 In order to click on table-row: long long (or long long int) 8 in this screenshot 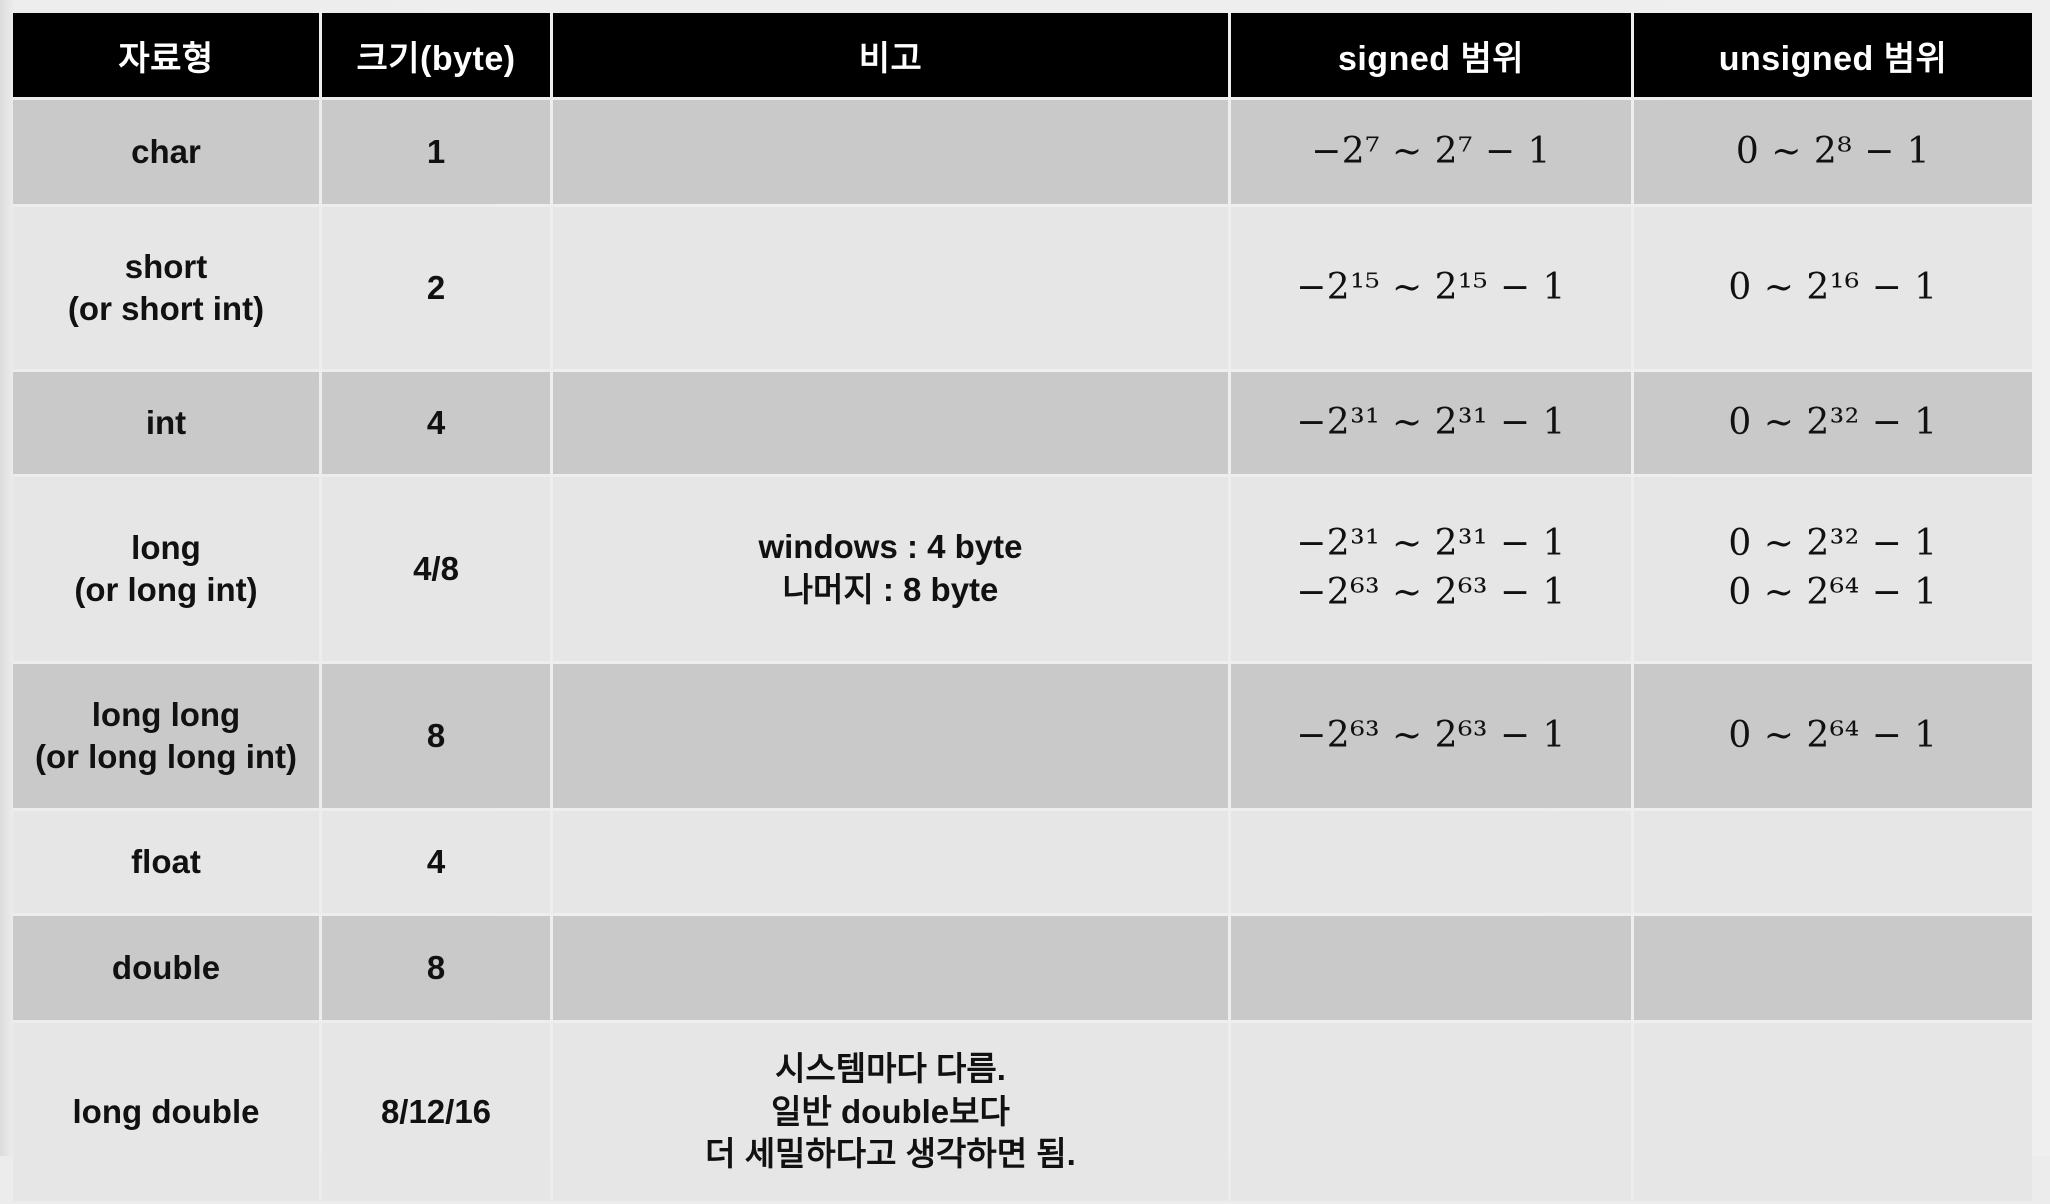, I will do `click(1022, 736)`.